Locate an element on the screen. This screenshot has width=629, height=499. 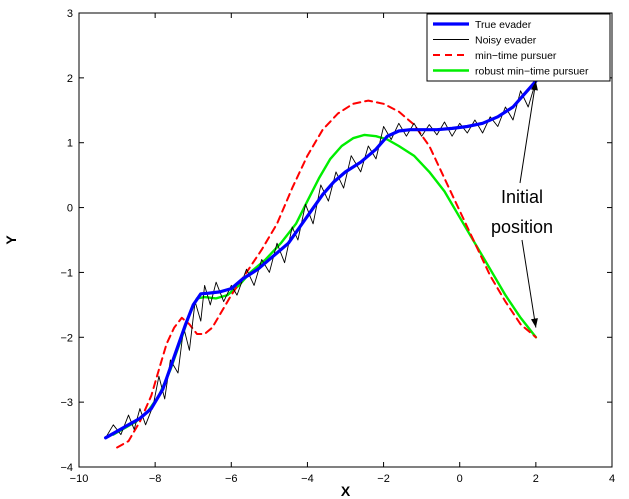
x-tick-label: −6 is located at coordinates (231, 479).